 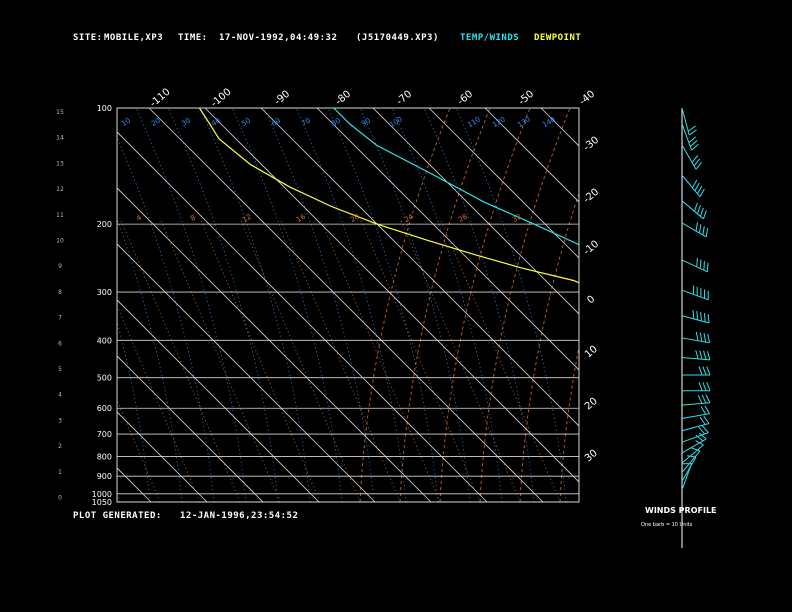 What do you see at coordinates (592, 196) in the screenshot?
I see `temp-tick-label: -20` at bounding box center [592, 196].